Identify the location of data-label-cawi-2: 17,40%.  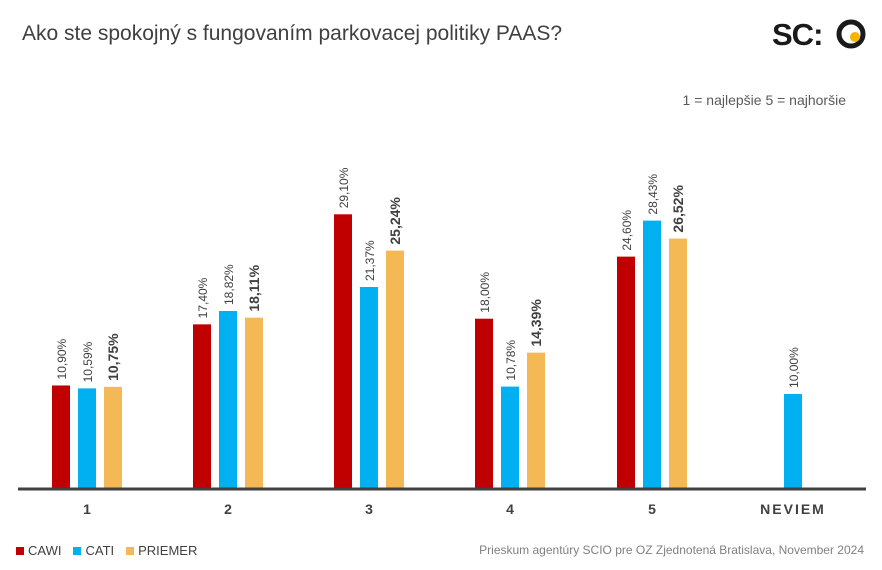
(203, 297).